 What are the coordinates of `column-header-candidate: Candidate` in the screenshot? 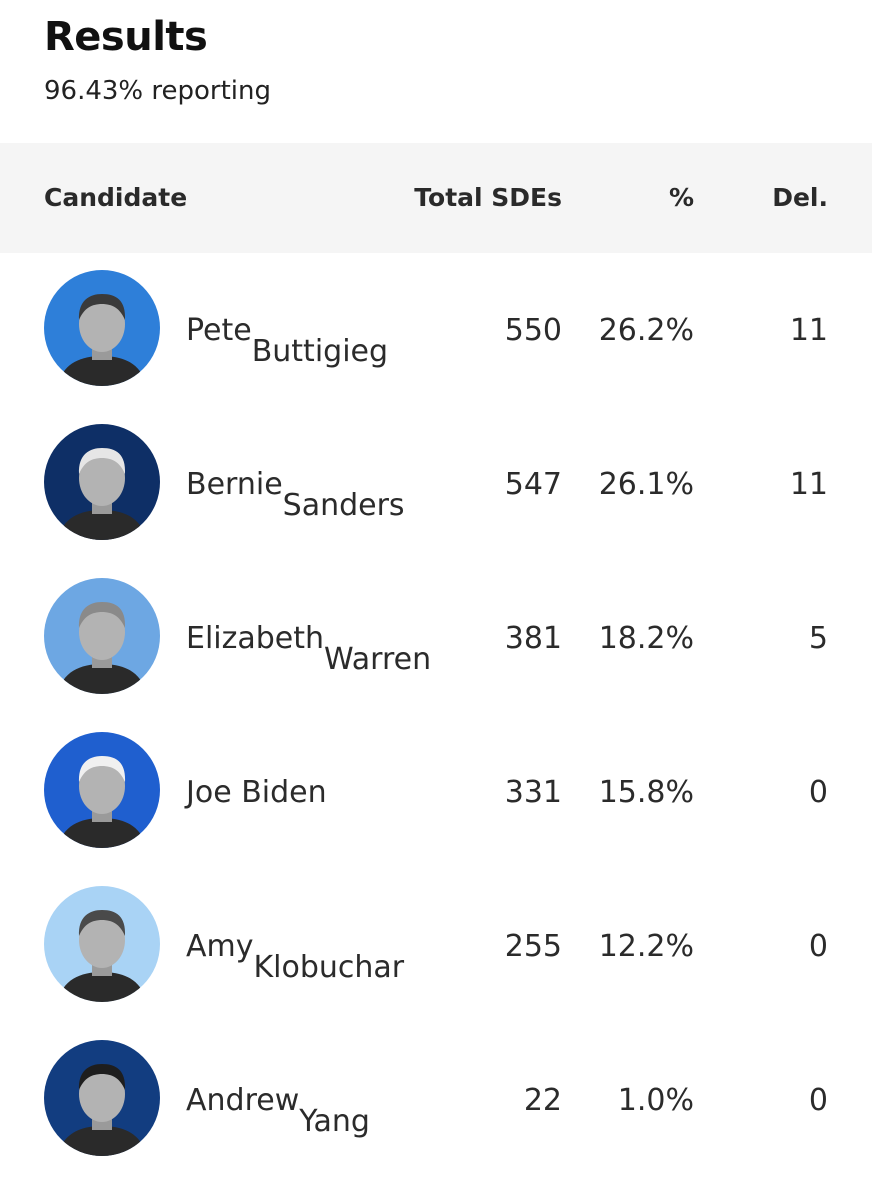 It's located at (116, 197).